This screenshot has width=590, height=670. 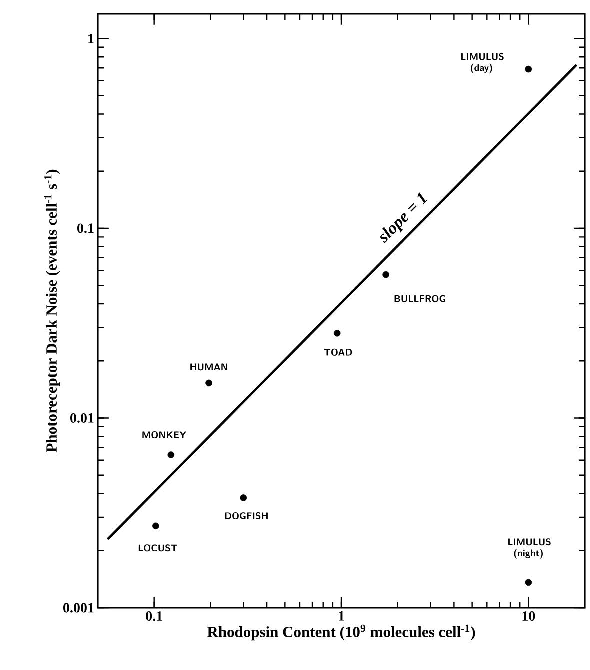 What do you see at coordinates (82, 418) in the screenshot?
I see `y-tick-label: 0.01` at bounding box center [82, 418].